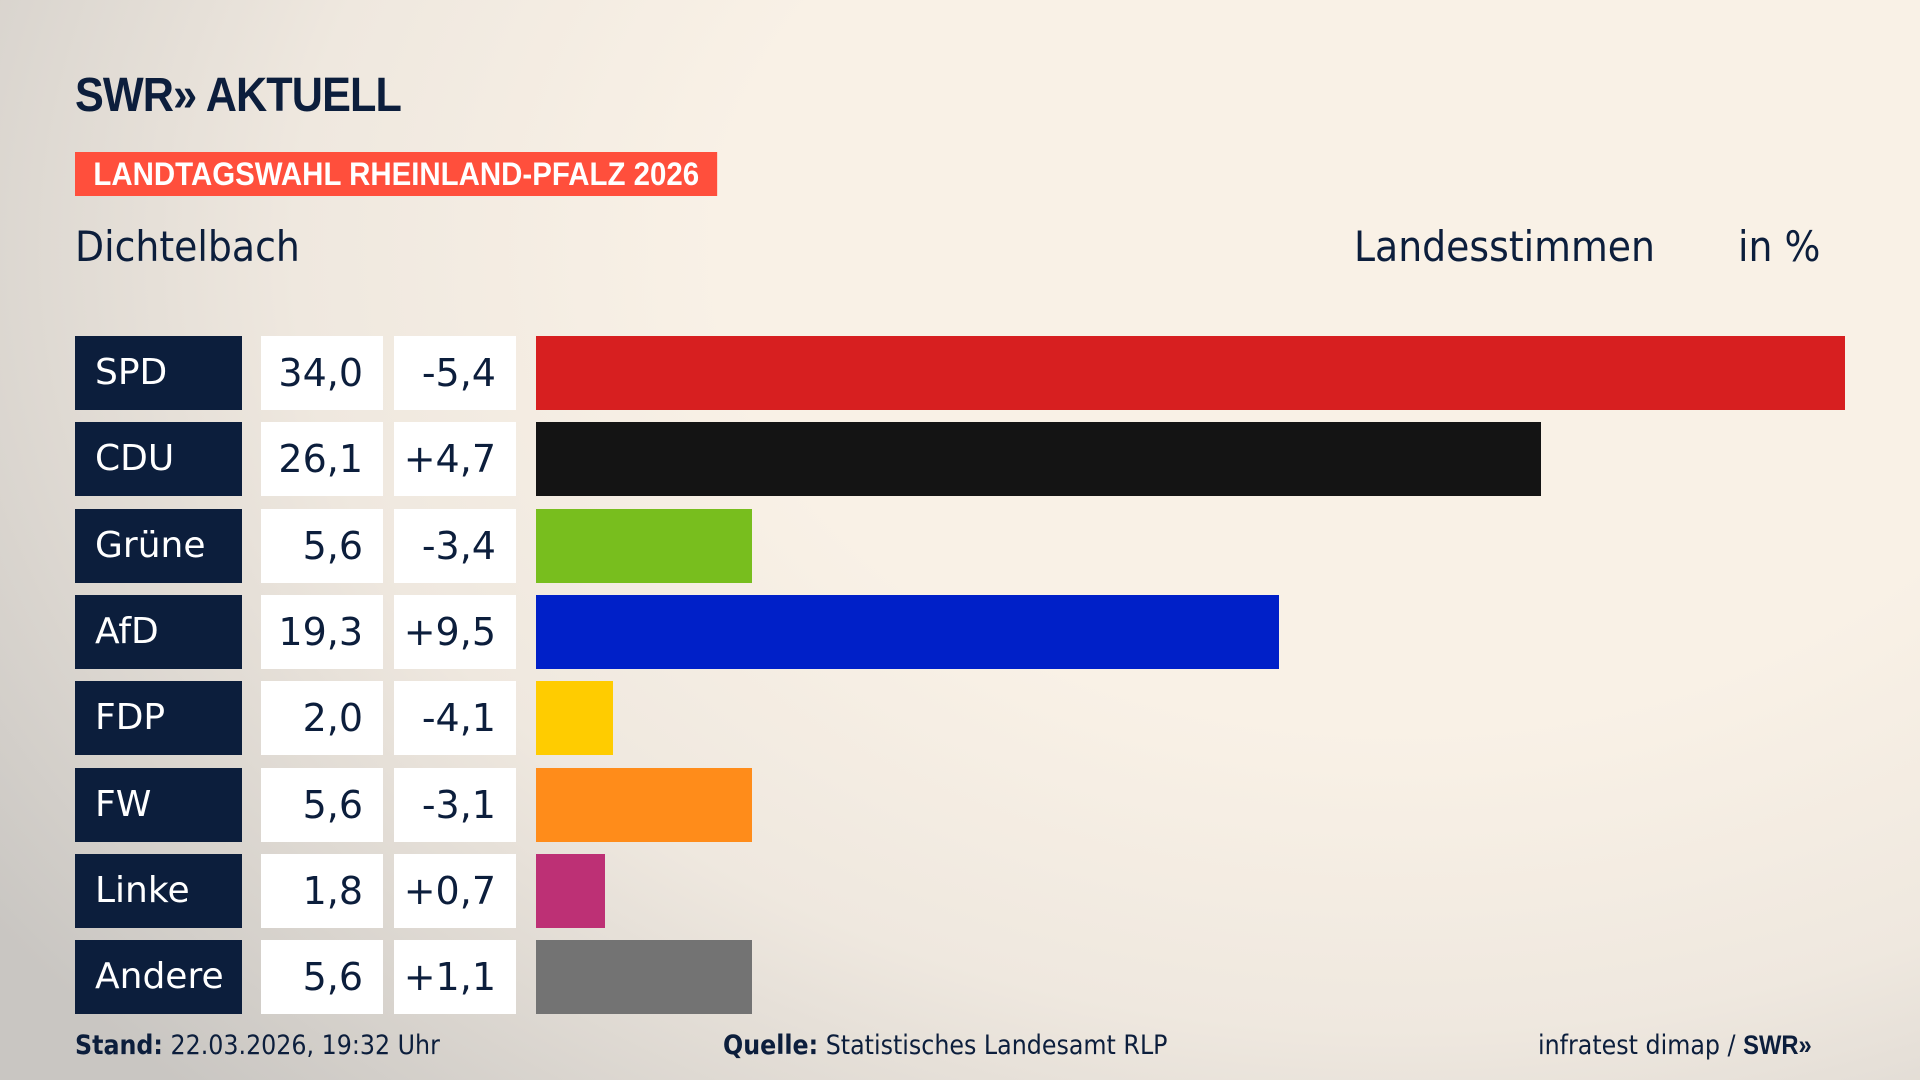 The width and height of the screenshot is (1920, 1080). I want to click on source-label: Quelle:, so click(771, 1045).